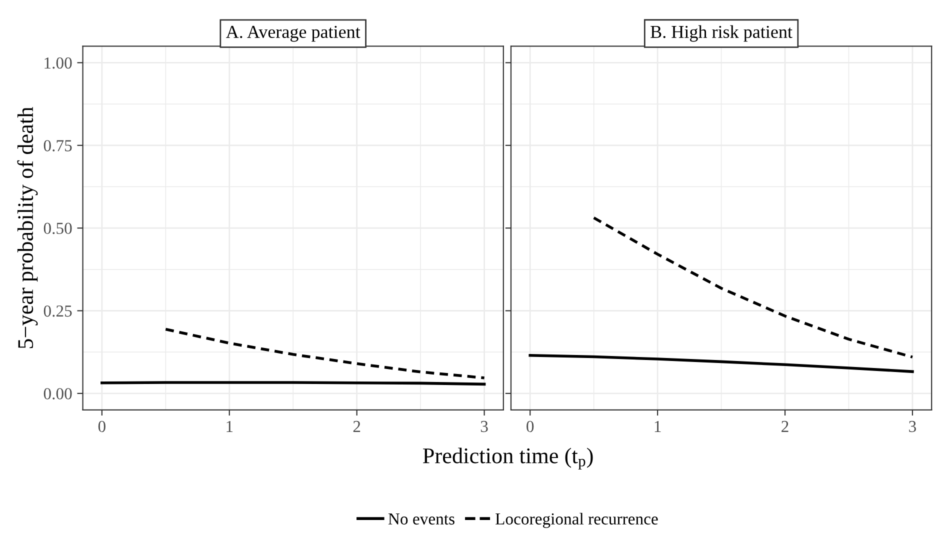 This screenshot has height=543, width=941. Describe the element at coordinates (58, 63) in the screenshot. I see `y-tick-label: 1.00` at that location.